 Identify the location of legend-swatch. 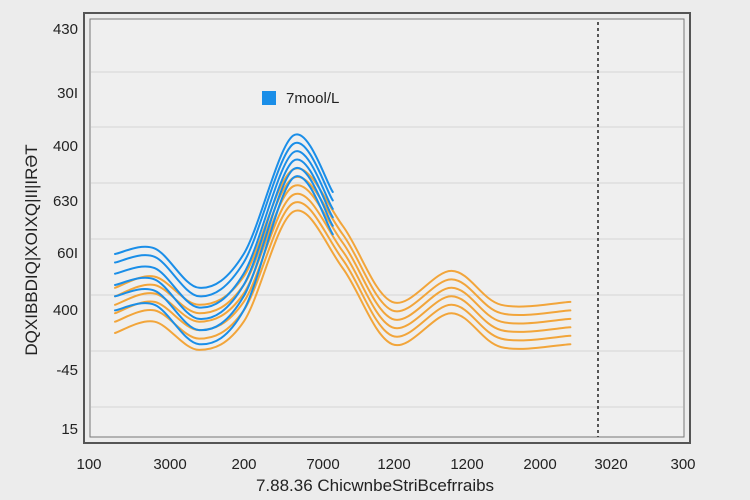
(269, 98).